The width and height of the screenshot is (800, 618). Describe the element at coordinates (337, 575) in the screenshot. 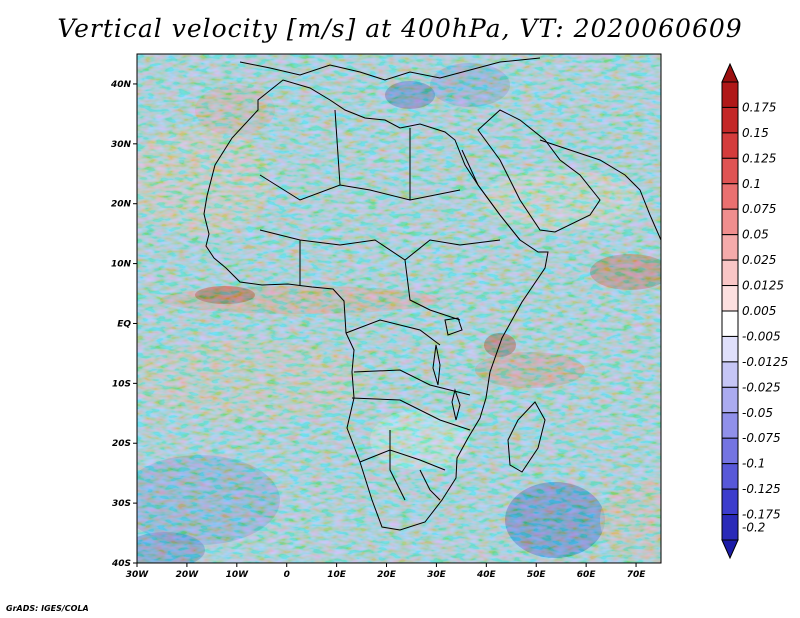

I see `x-tick-label: 10E` at that location.